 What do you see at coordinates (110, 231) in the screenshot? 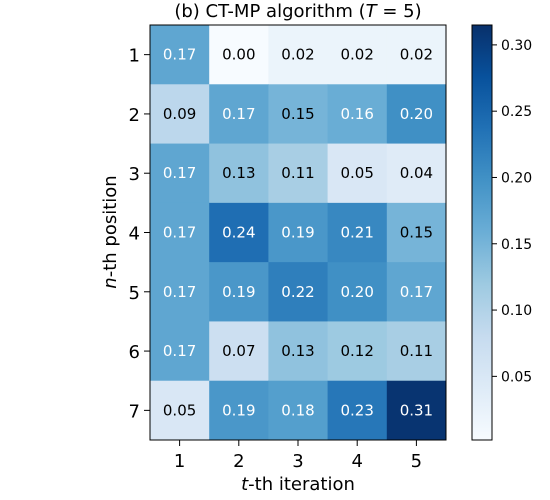
I see `y-axis-label: n-th position` at bounding box center [110, 231].